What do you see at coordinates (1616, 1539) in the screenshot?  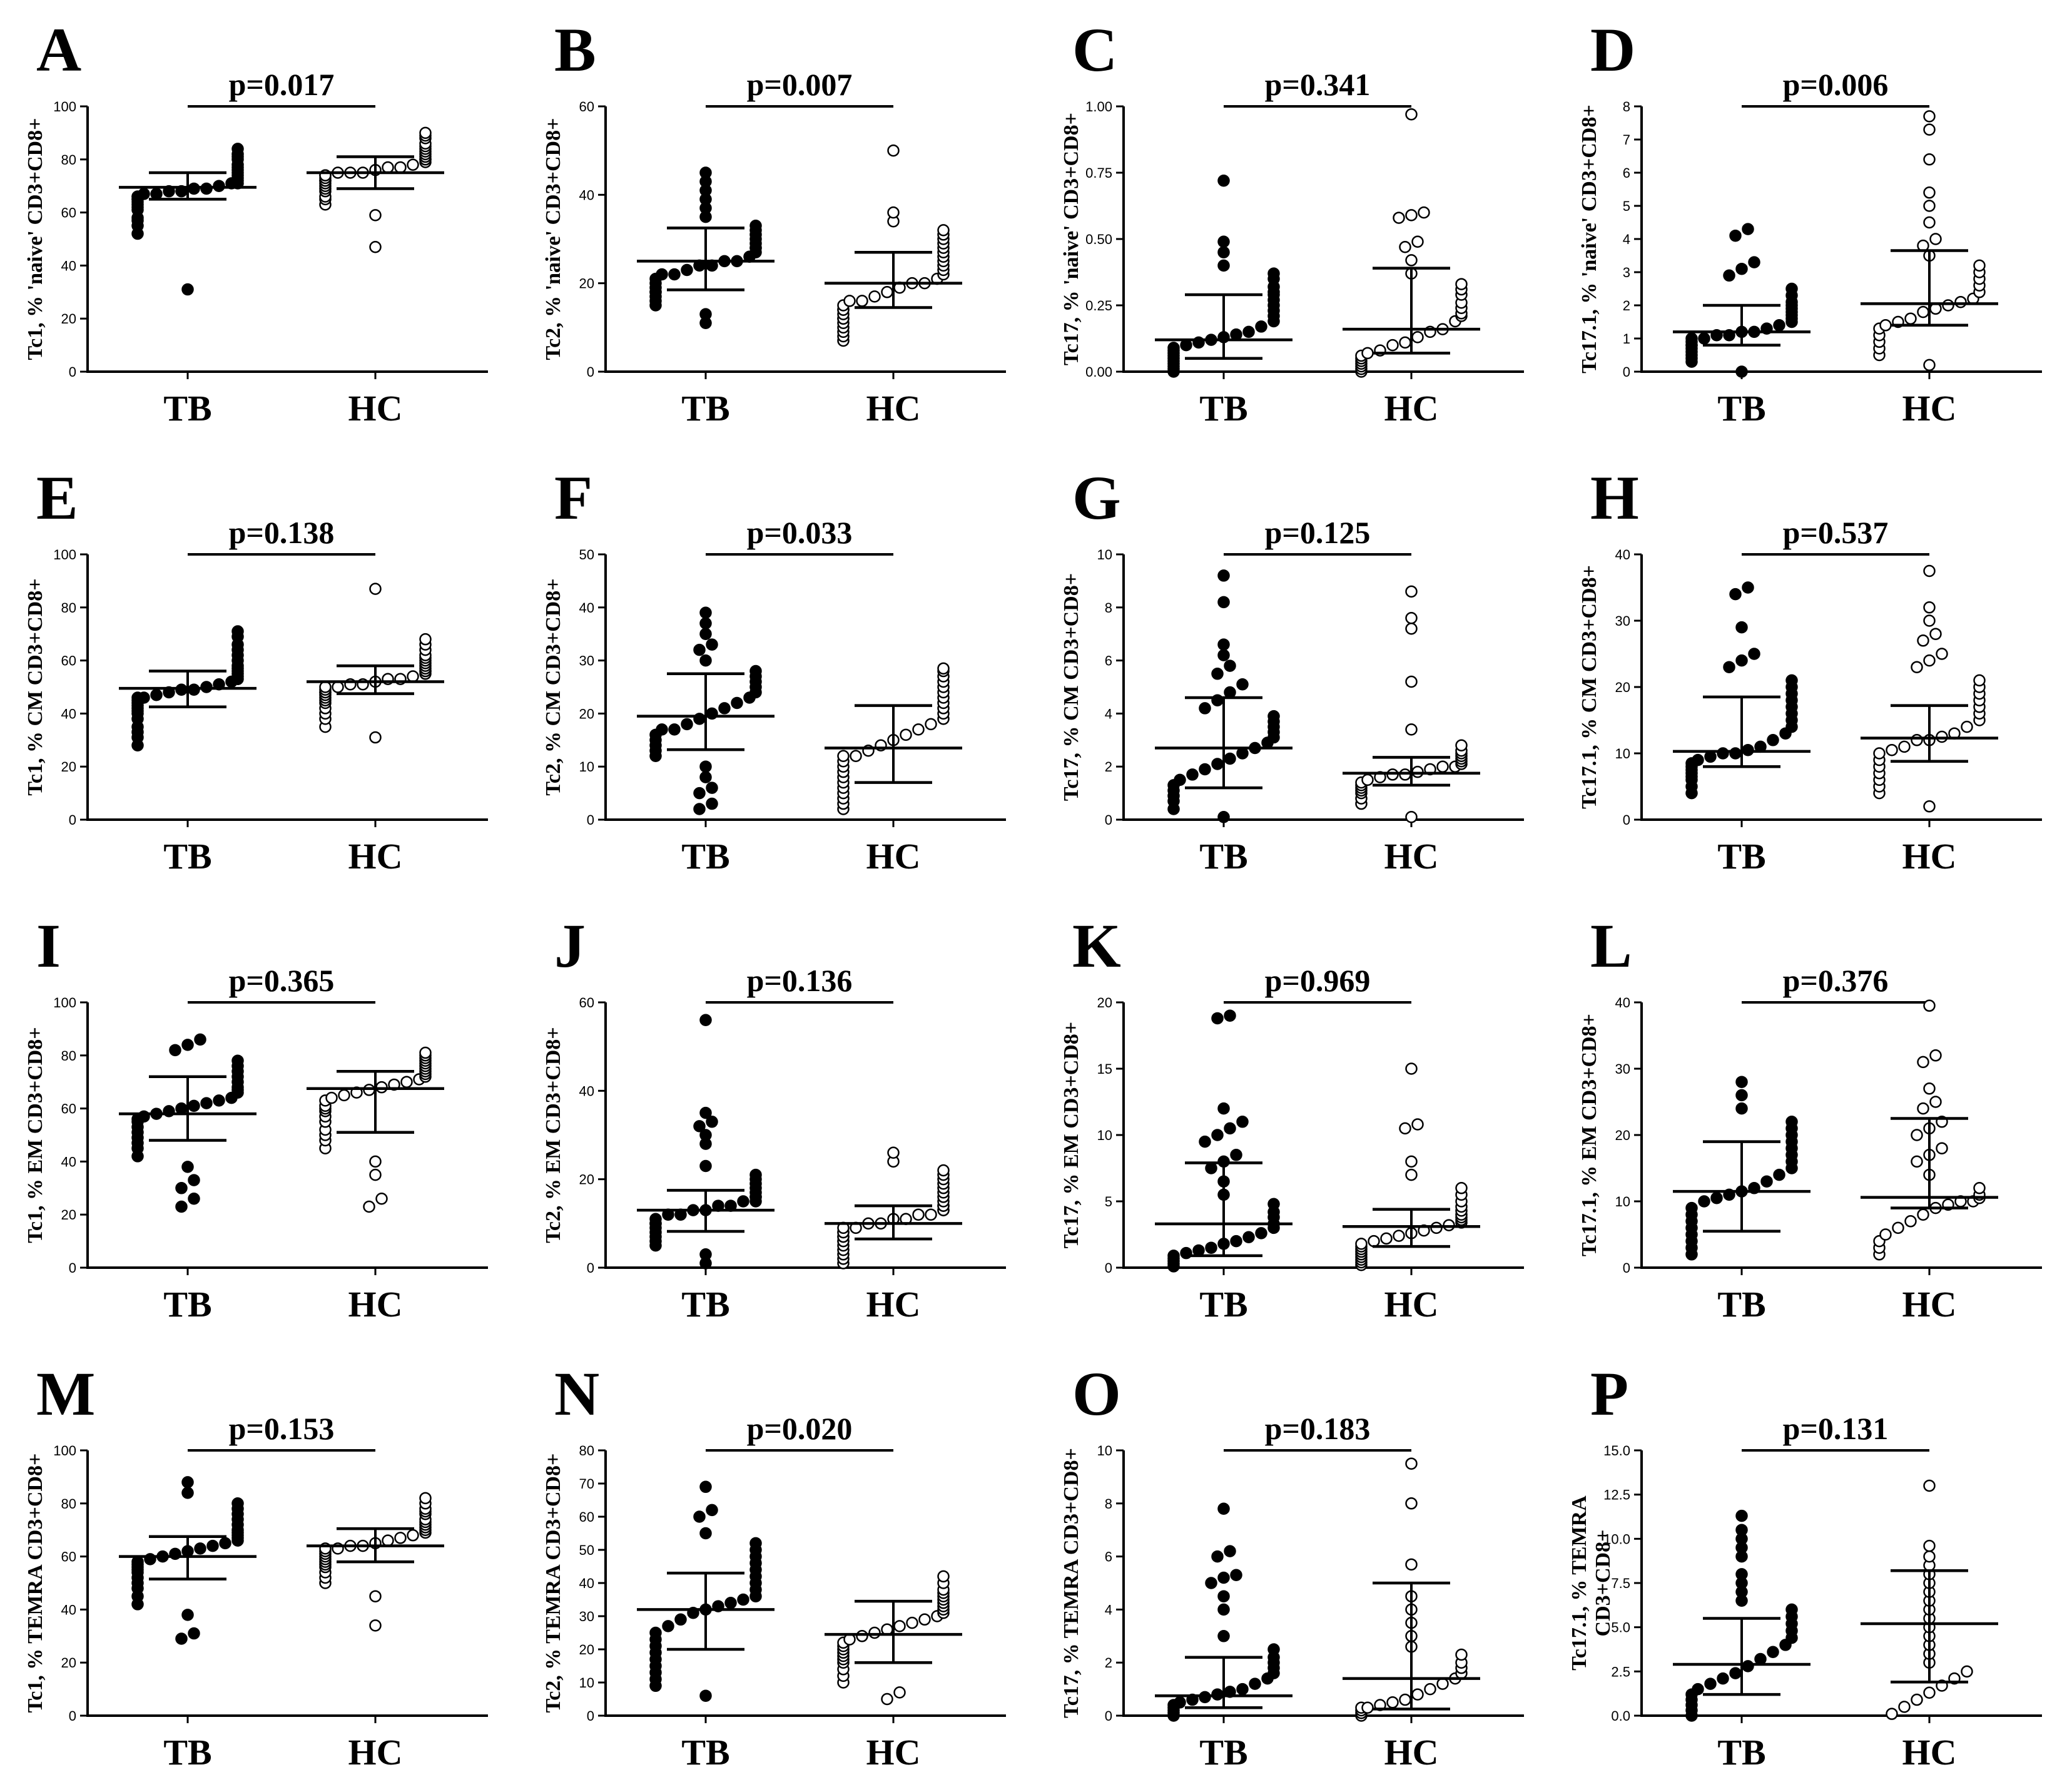 I see `y-tick-label: 10.0` at bounding box center [1616, 1539].